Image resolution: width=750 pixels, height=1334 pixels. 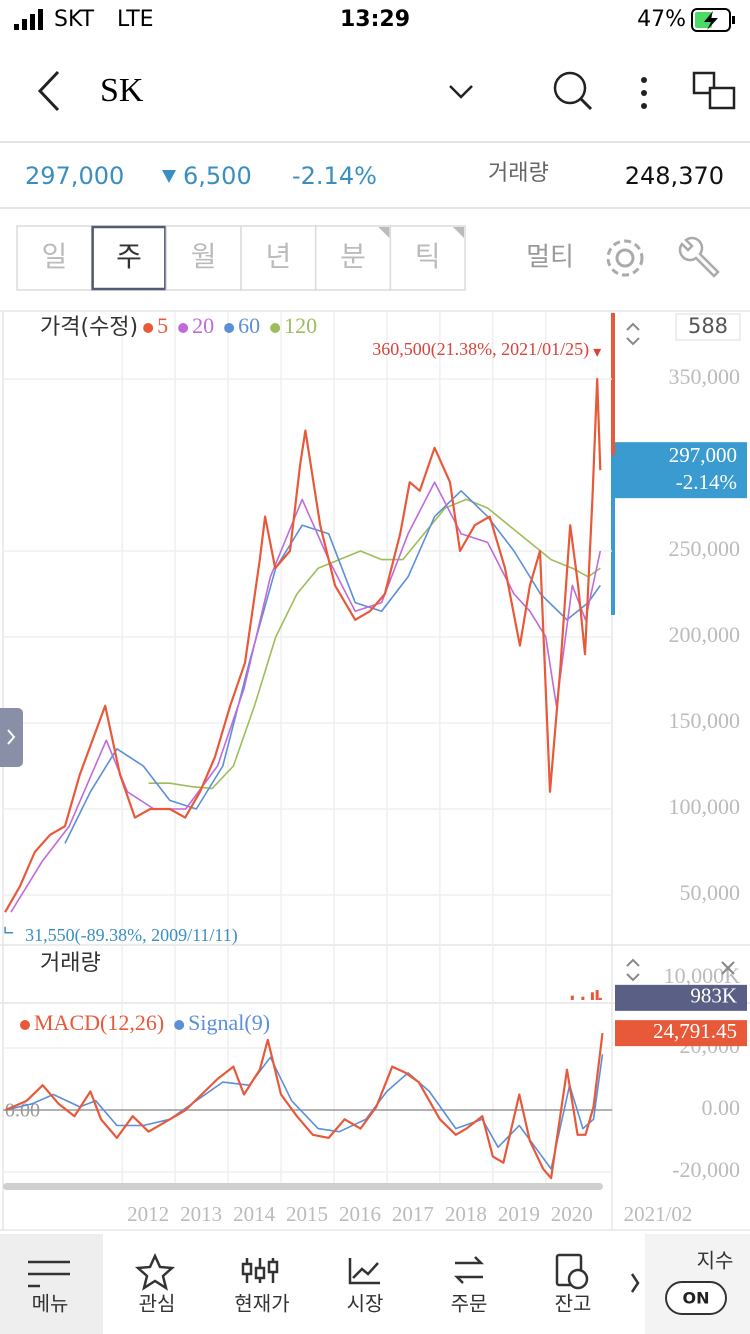 What do you see at coordinates (254, 1214) in the screenshot?
I see `x-tick-label: 2014` at bounding box center [254, 1214].